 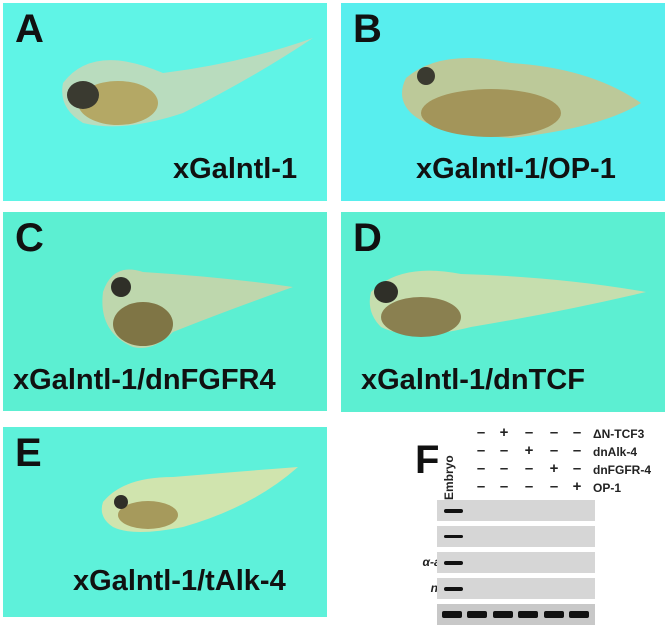 What do you see at coordinates (516, 510) in the screenshot?
I see `gel-lane-xag` at bounding box center [516, 510].